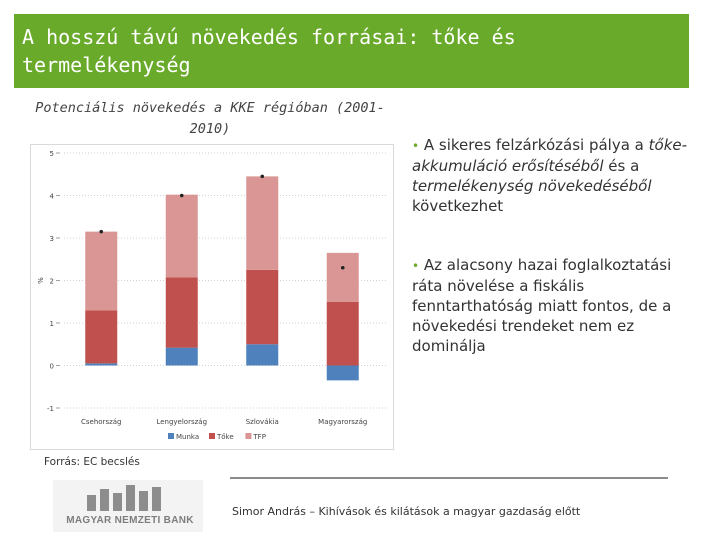 This screenshot has height=540, width=720. Describe the element at coordinates (52, 239) in the screenshot. I see `y-tick-label: 3` at that location.